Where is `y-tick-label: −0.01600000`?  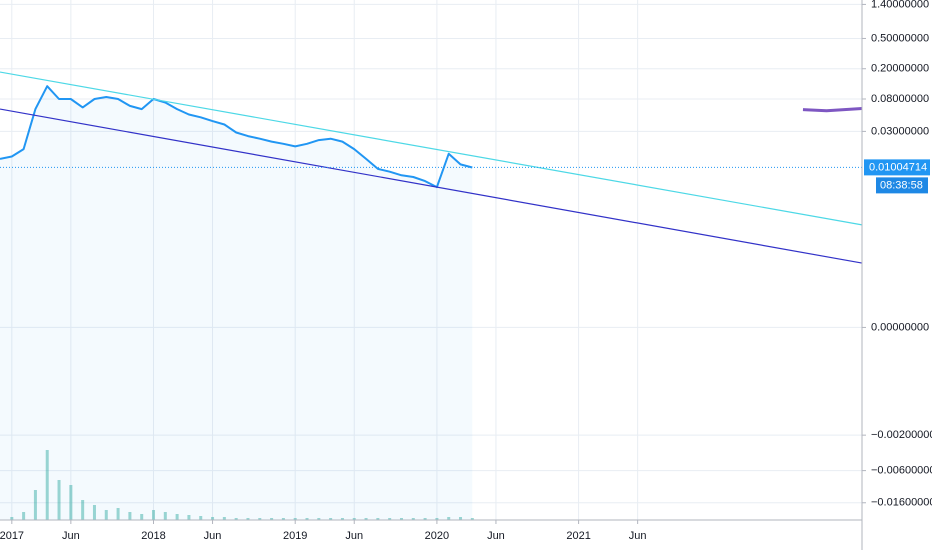
y-tick-label: −0.01600000 is located at coordinates (901, 503).